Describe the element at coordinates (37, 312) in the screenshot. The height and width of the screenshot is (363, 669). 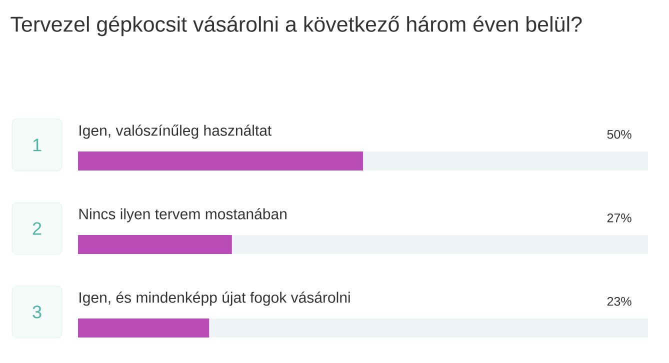
I see `text: 3` at that location.